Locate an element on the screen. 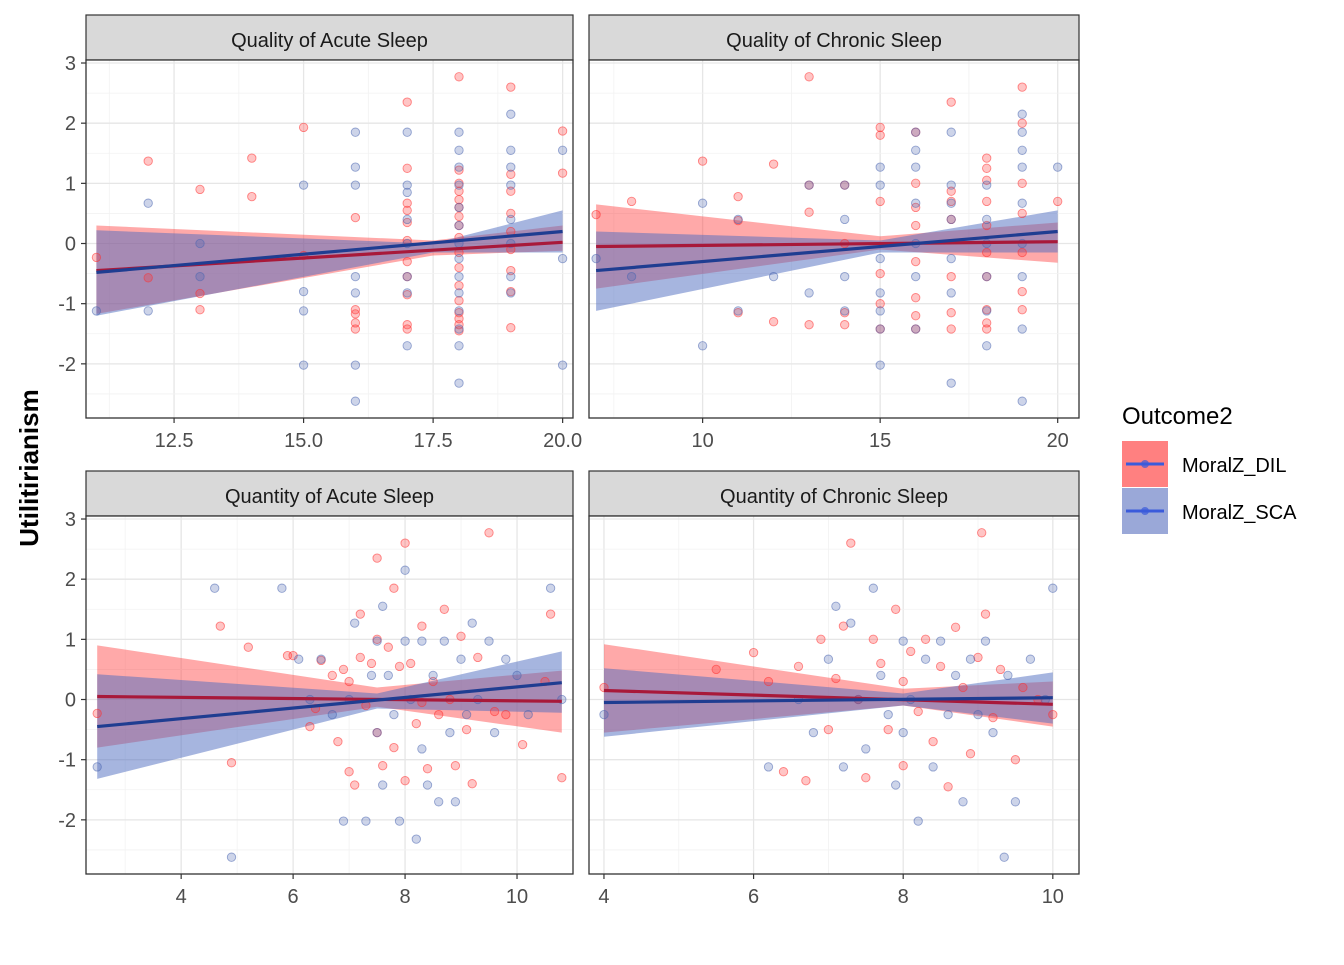  x-tick-label: 4 is located at coordinates (603, 897).